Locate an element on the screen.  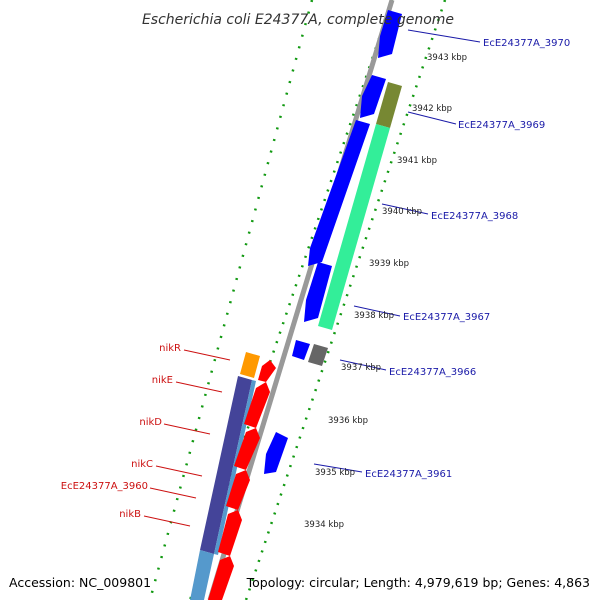
kbp-label-3939: 3939 kbp is located at coordinates (389, 264).